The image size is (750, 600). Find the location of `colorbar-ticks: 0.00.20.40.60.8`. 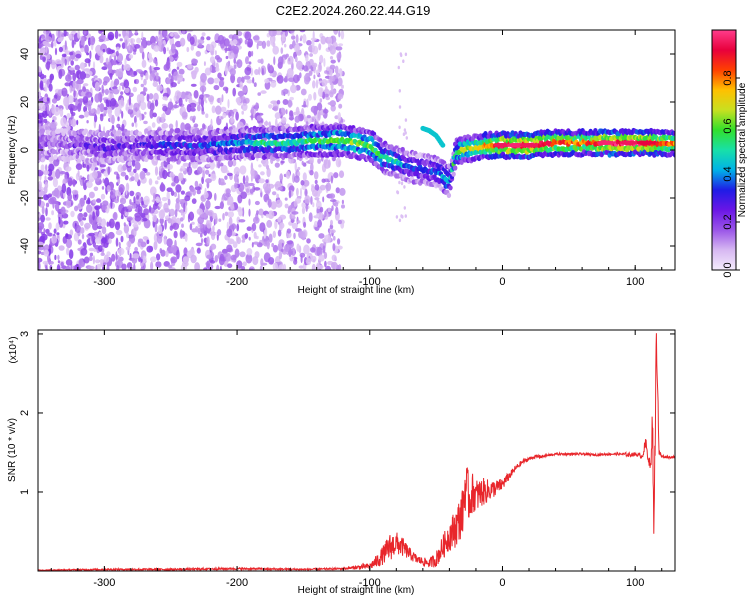

colorbar-ticks: 0.00.20.40.60.8 is located at coordinates (731, 174).